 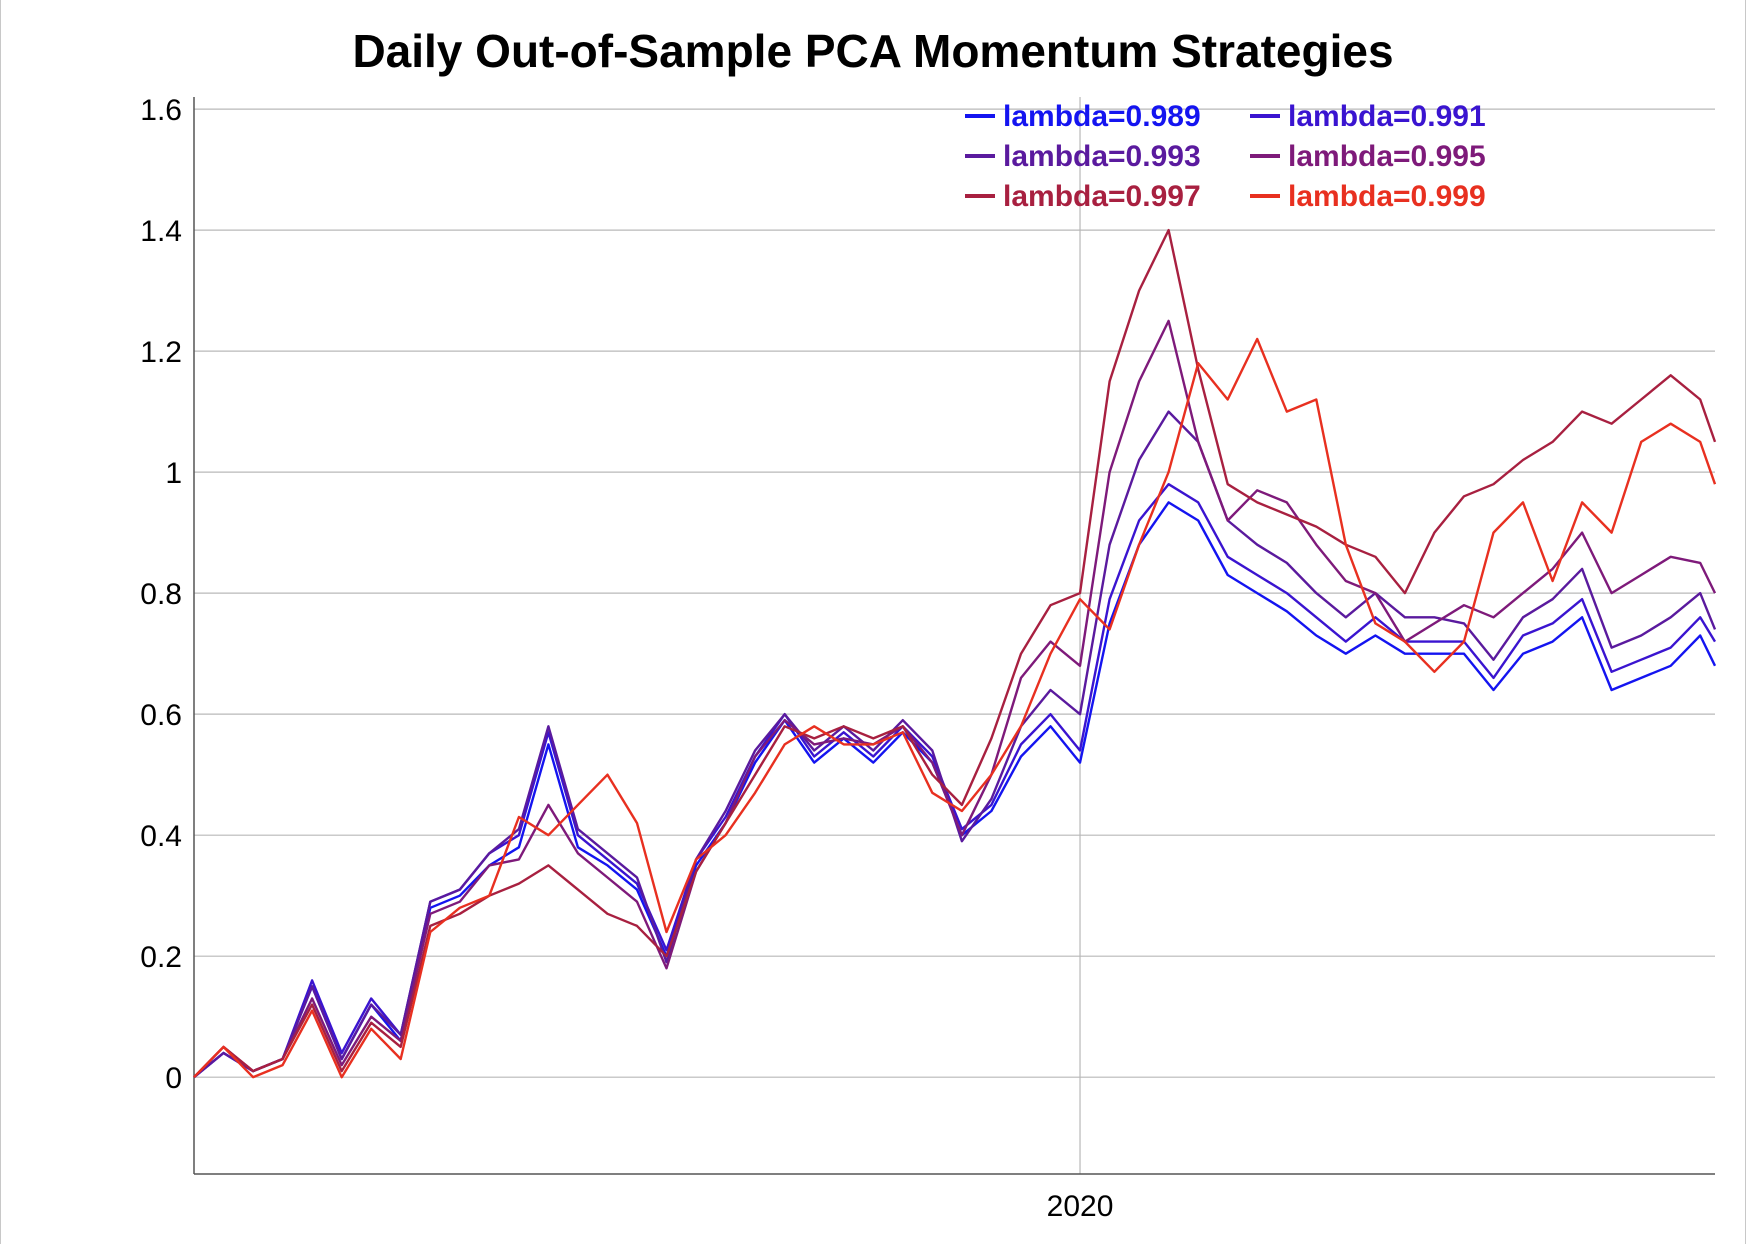 What do you see at coordinates (173, 473) in the screenshot?
I see `y-tick-label: 1` at bounding box center [173, 473].